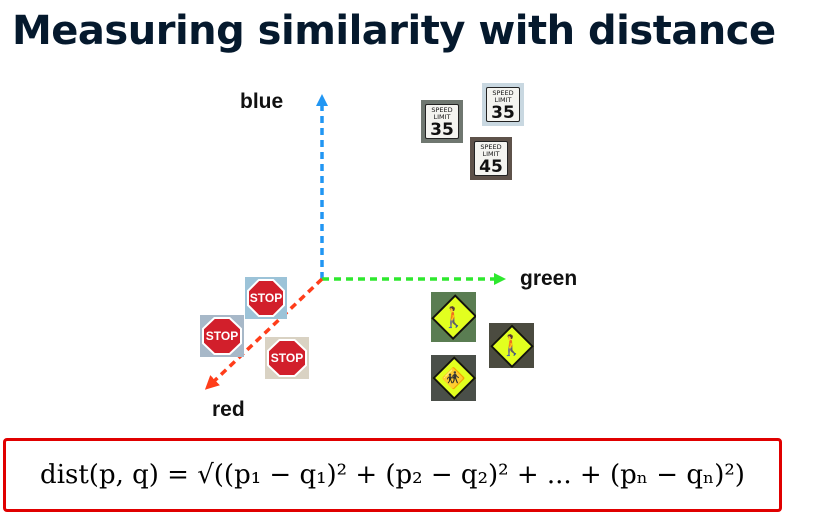 Image resolution: width=821 pixels, height=522 pixels. Describe the element at coordinates (262, 101) in the screenshot. I see `blue-axis-label: blue` at that location.